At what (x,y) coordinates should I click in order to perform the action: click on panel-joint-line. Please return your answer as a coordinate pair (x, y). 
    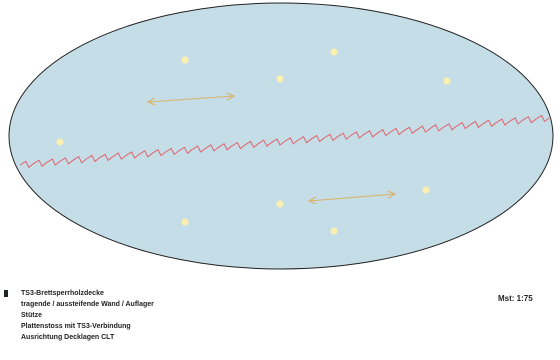
    Looking at the image, I should click on (284, 141).